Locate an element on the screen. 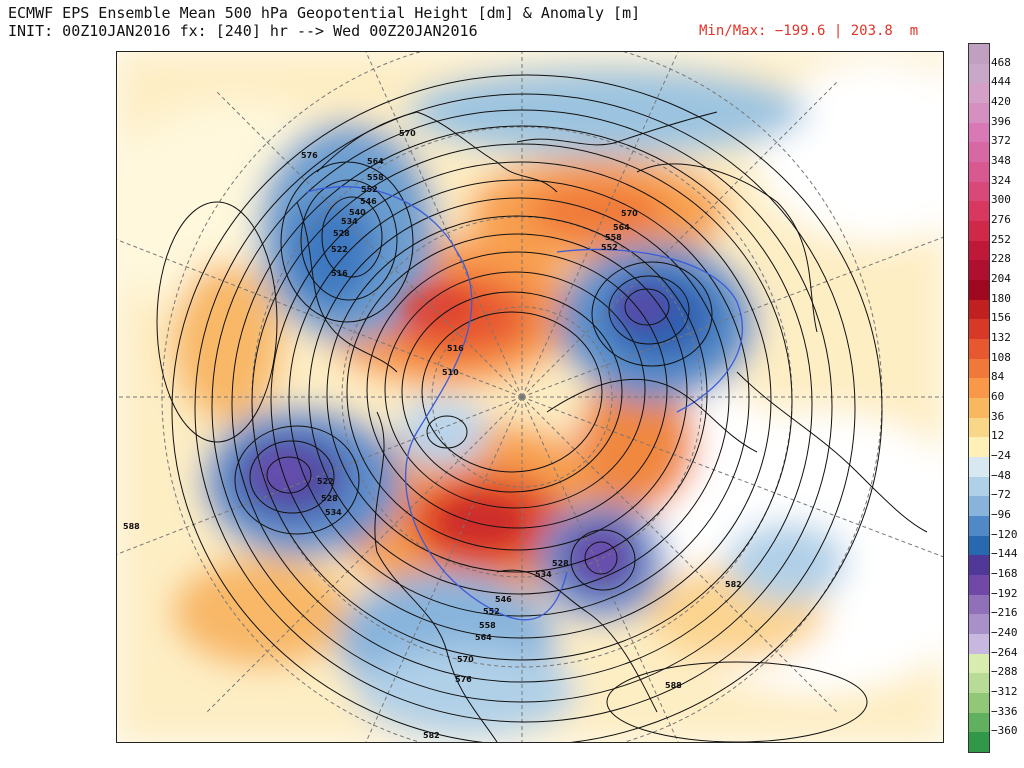 This screenshot has width=1024, height=768. colorbar-level-label: 204 is located at coordinates (1001, 278).